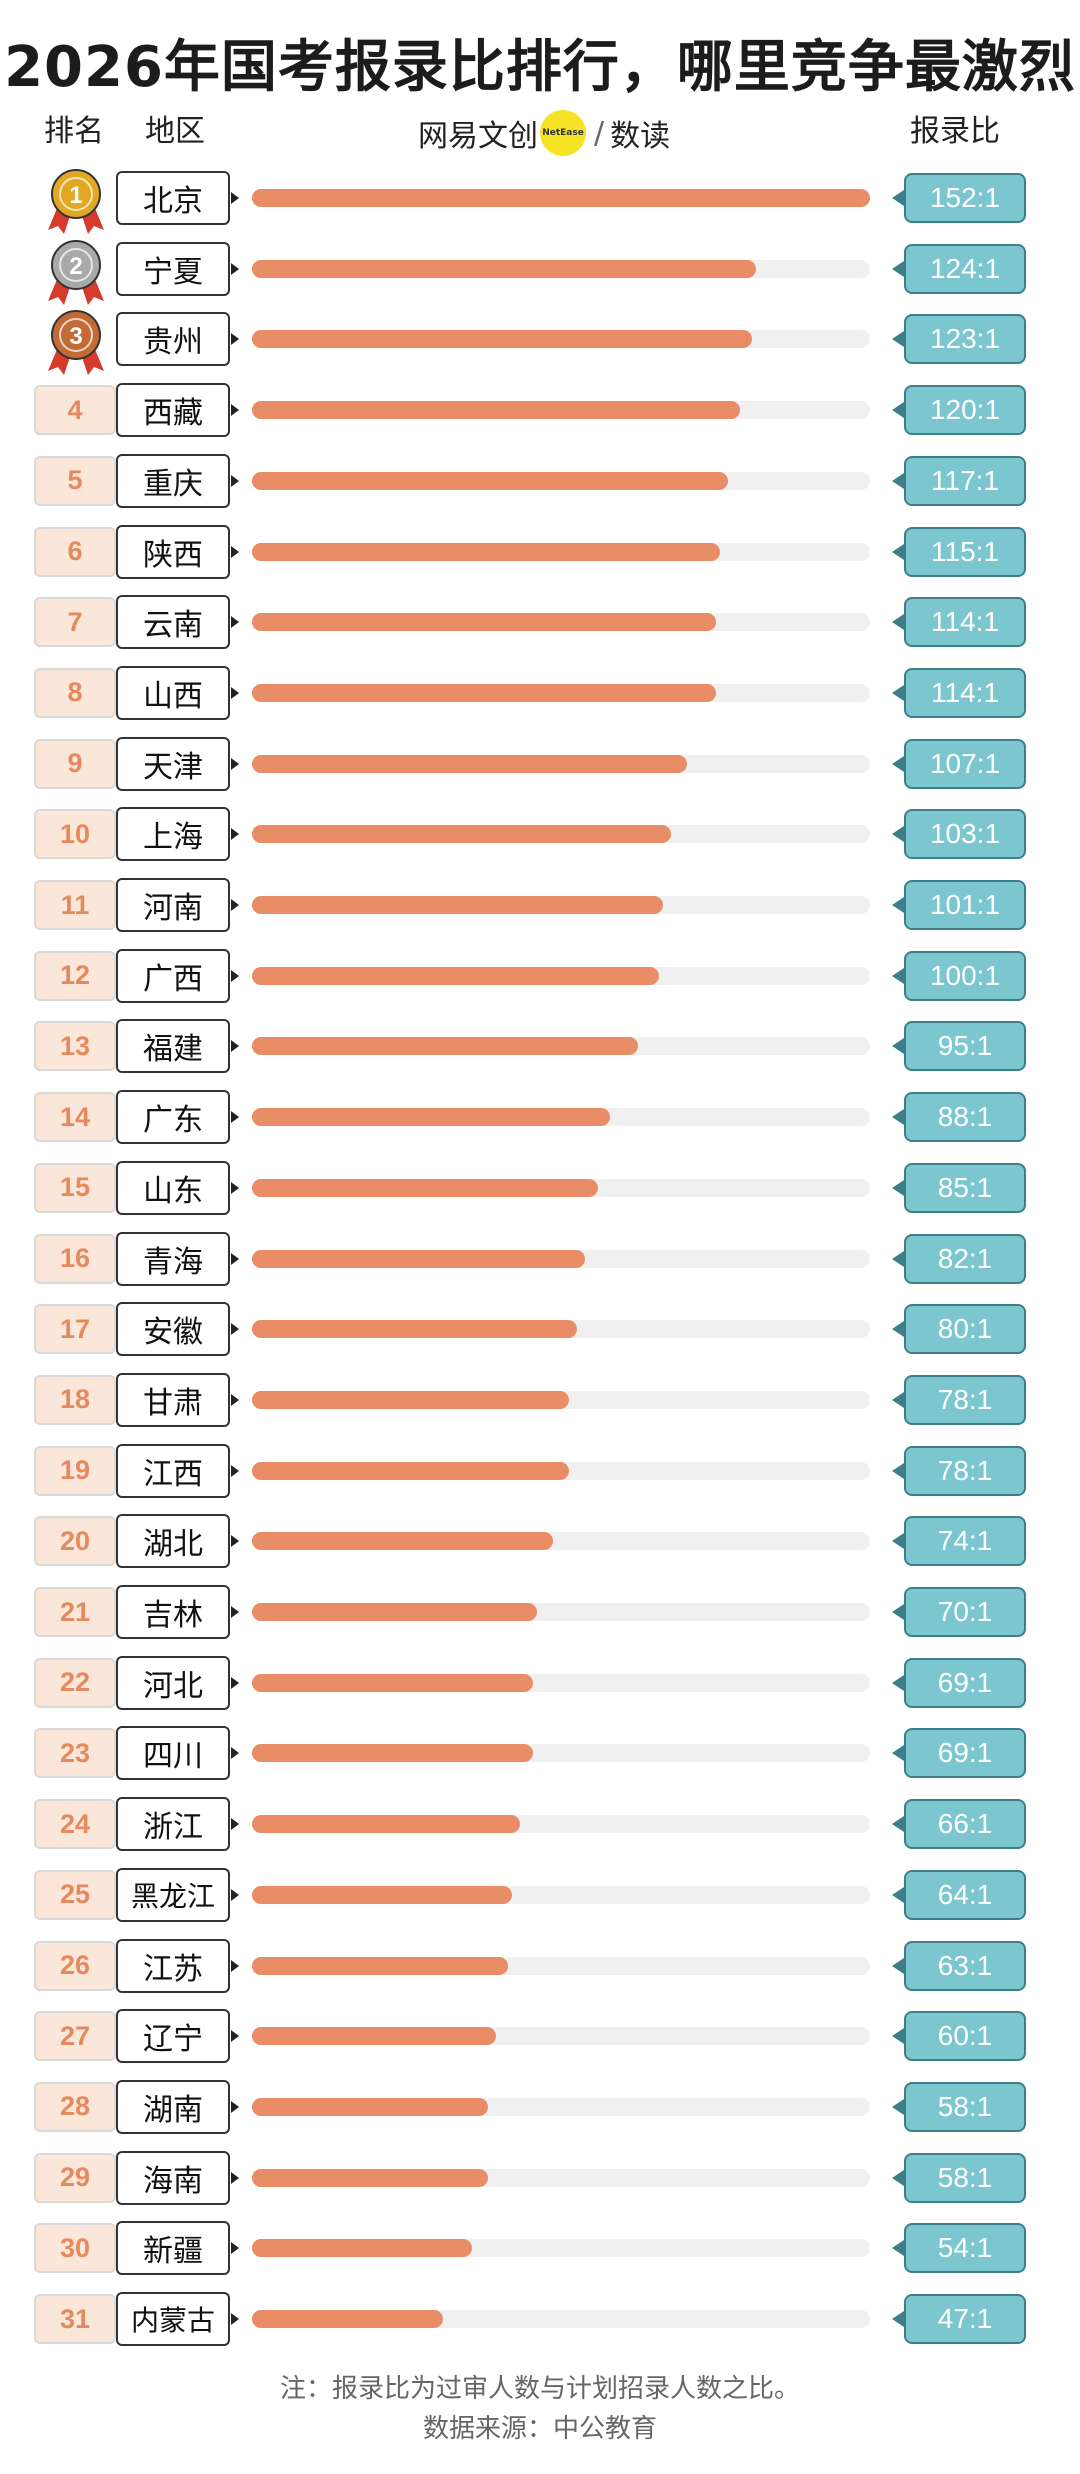  Describe the element at coordinates (965, 339) in the screenshot. I see `ratio-label: 123:1` at that location.